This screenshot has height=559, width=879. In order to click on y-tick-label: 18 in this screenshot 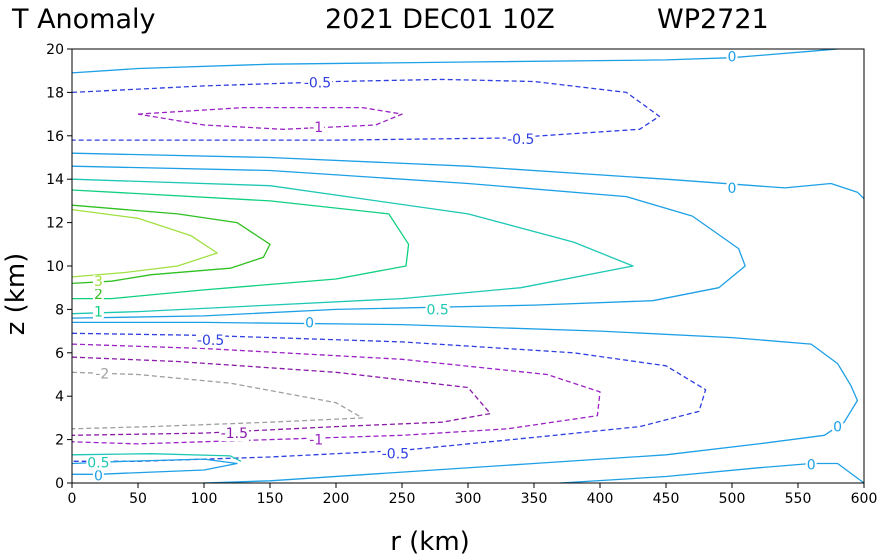, I will do `click(55, 93)`.